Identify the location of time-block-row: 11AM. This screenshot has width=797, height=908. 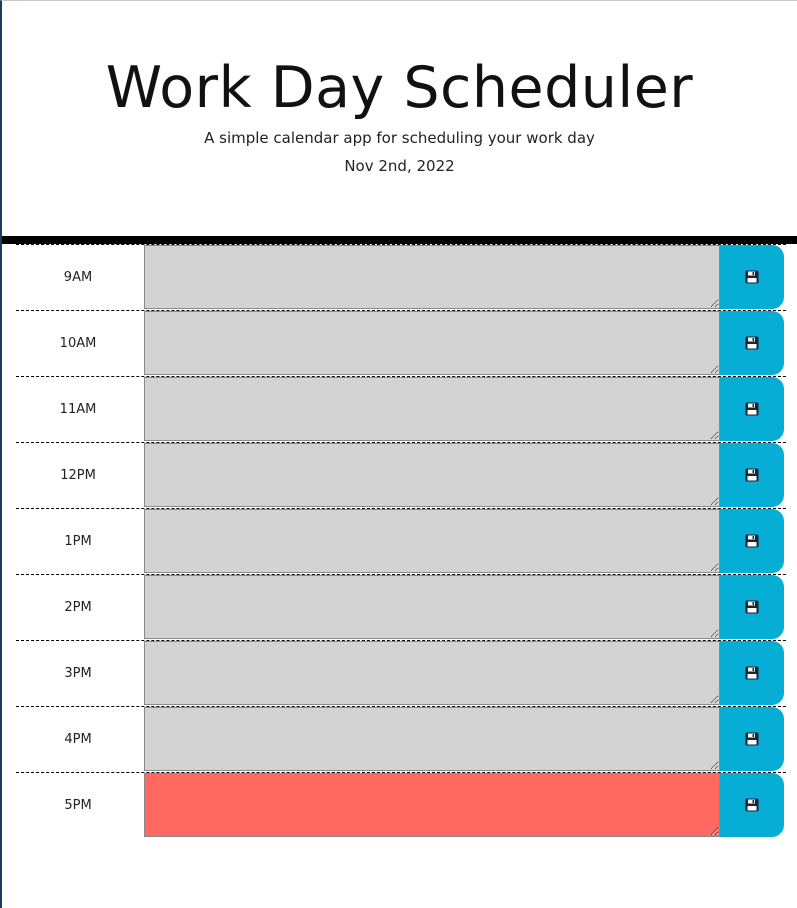
(401, 409).